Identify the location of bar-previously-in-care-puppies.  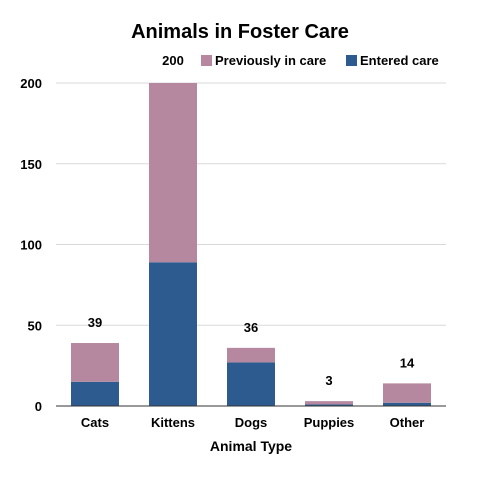
(329, 403).